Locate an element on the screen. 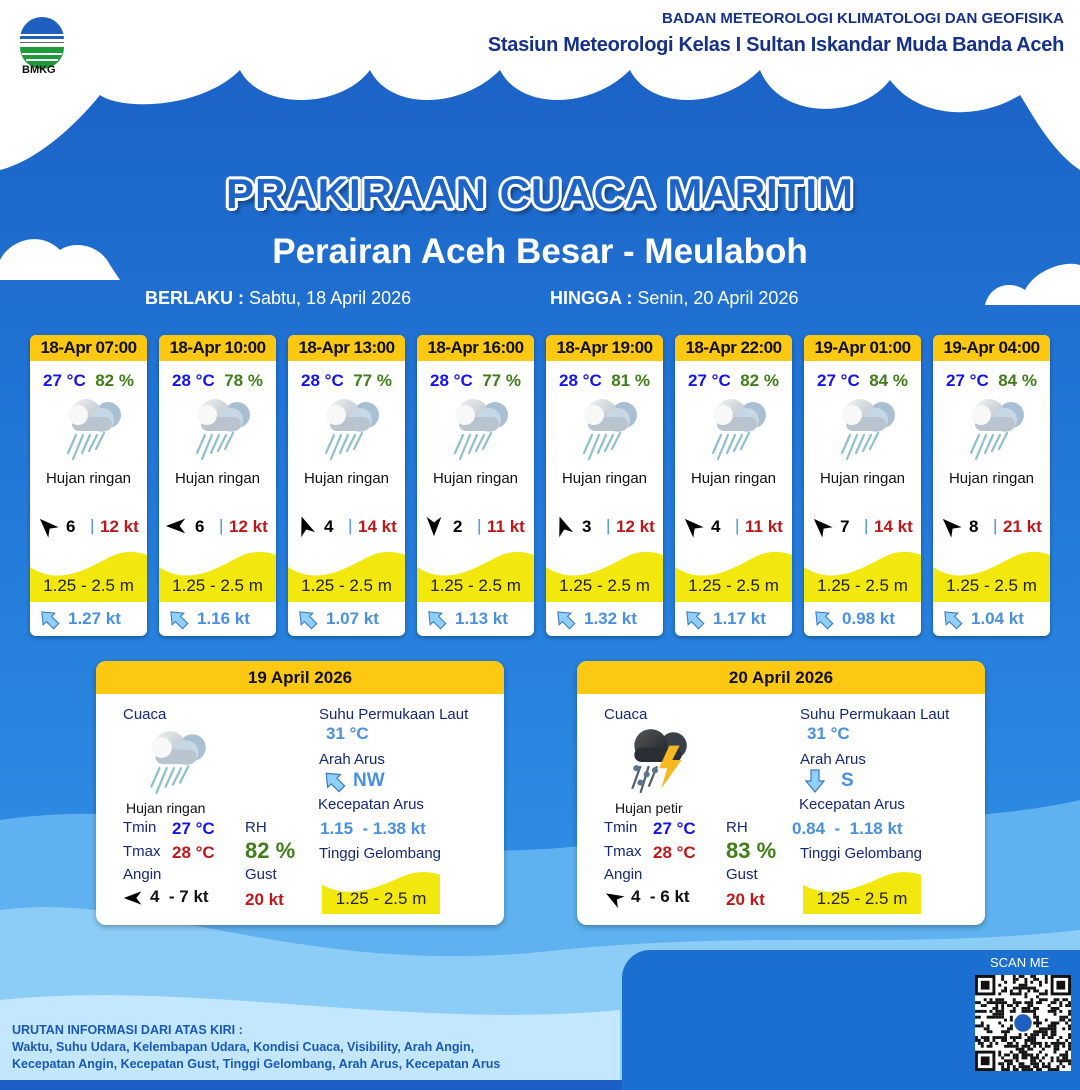 This screenshot has width=1080, height=1090. gust-speed: 14 kt is located at coordinates (377, 526).